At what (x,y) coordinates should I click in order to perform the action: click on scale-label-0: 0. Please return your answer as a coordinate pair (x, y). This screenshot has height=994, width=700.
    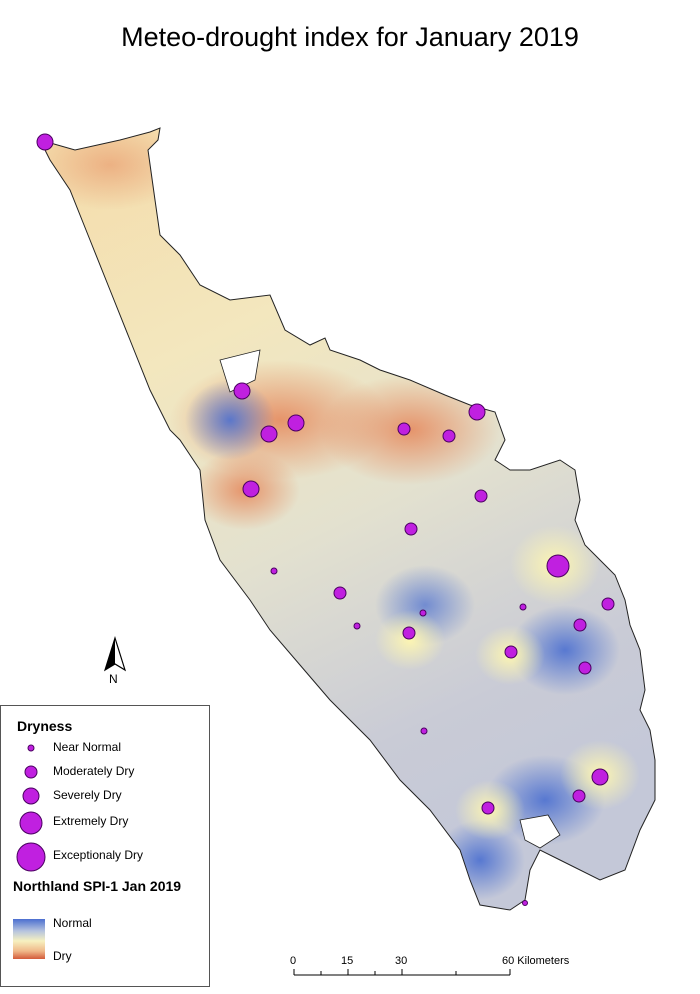
    Looking at the image, I should click on (293, 961).